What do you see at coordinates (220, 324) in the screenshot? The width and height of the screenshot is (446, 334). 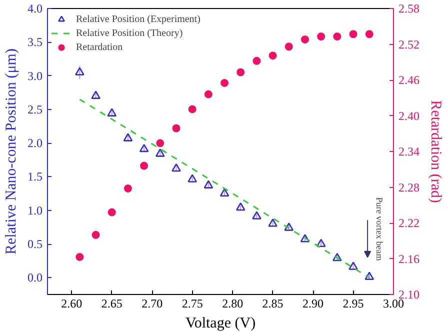 I see `x-axis-title: Voltage (V)` at bounding box center [220, 324].